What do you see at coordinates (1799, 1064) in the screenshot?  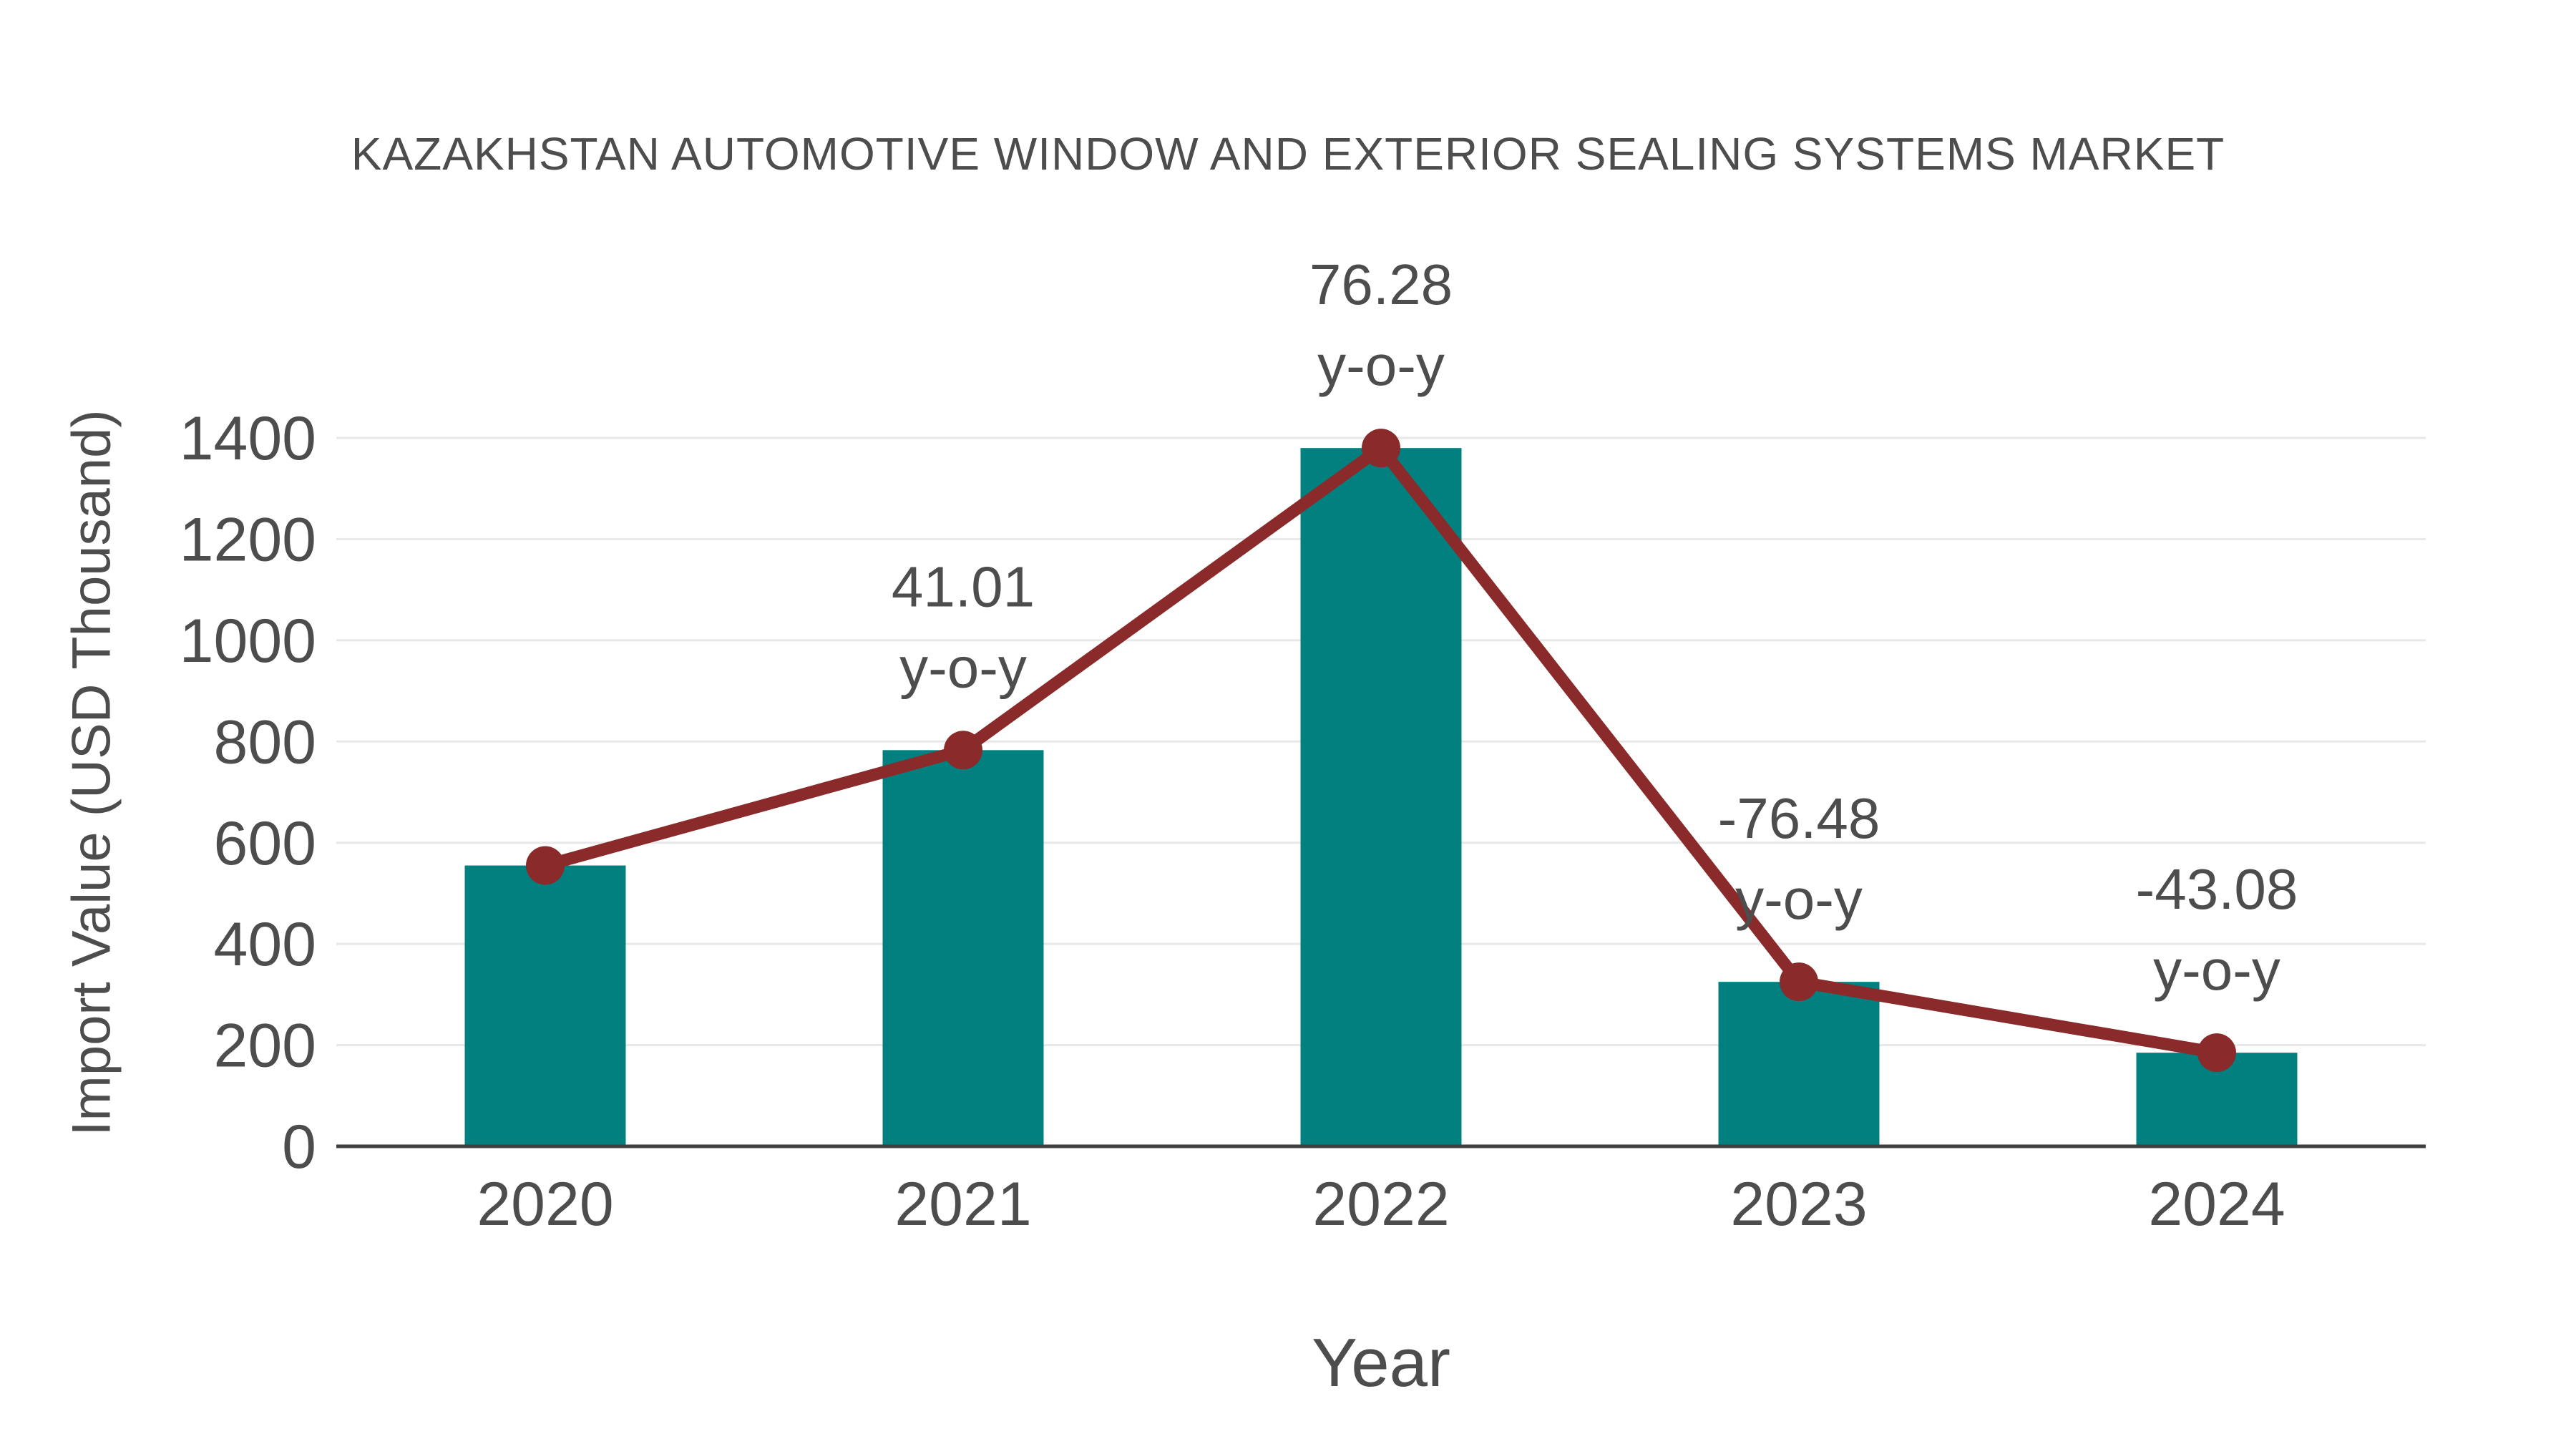 I see `bar-2023` at bounding box center [1799, 1064].